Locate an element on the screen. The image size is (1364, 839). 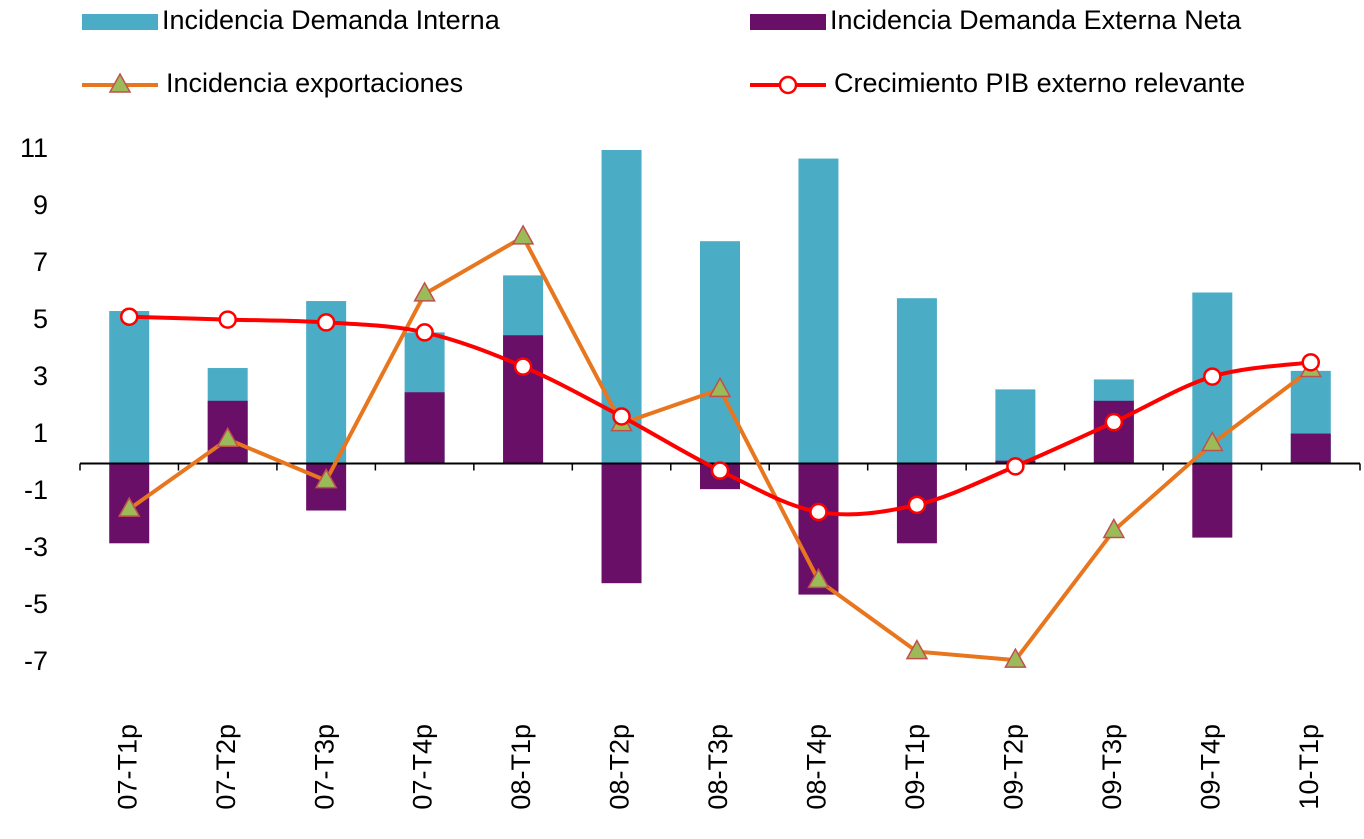
y-tick-label: 9 is located at coordinates (40, 205).